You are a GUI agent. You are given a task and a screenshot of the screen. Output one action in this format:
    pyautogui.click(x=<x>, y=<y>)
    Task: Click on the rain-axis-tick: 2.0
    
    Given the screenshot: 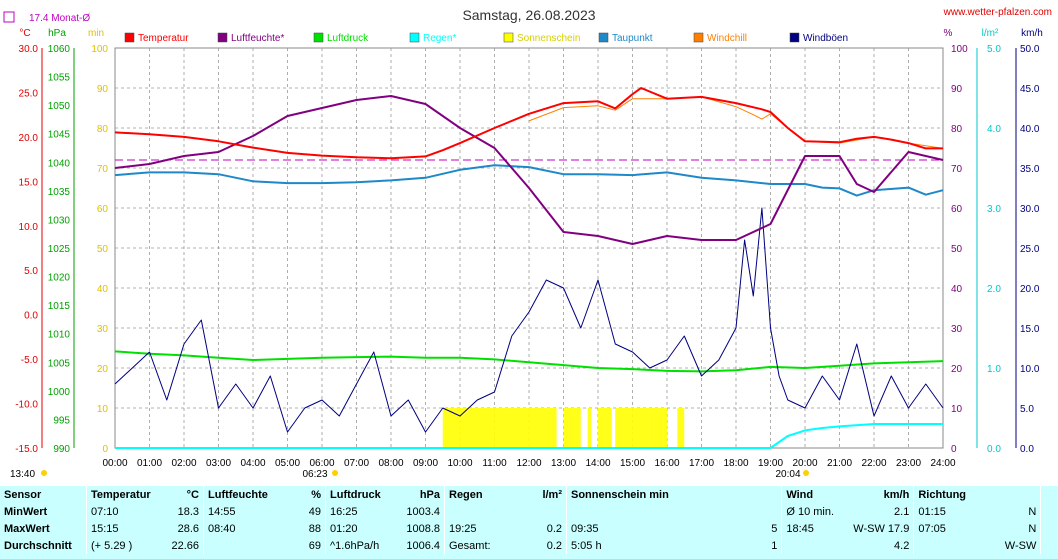 What is the action you would take?
    pyautogui.click(x=994, y=289)
    